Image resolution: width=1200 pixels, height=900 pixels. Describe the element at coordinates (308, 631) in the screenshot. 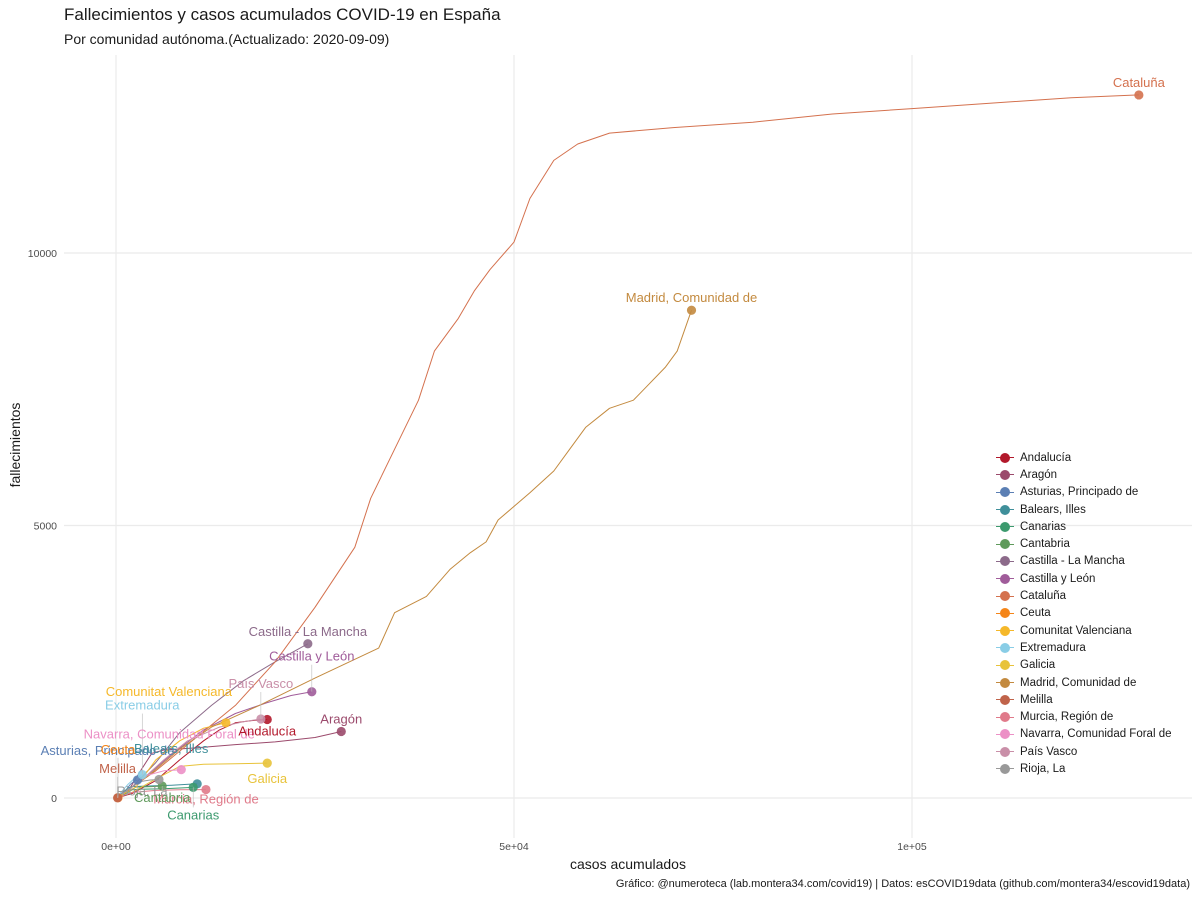

I see `series-label: Castilla - La Mancha` at that location.